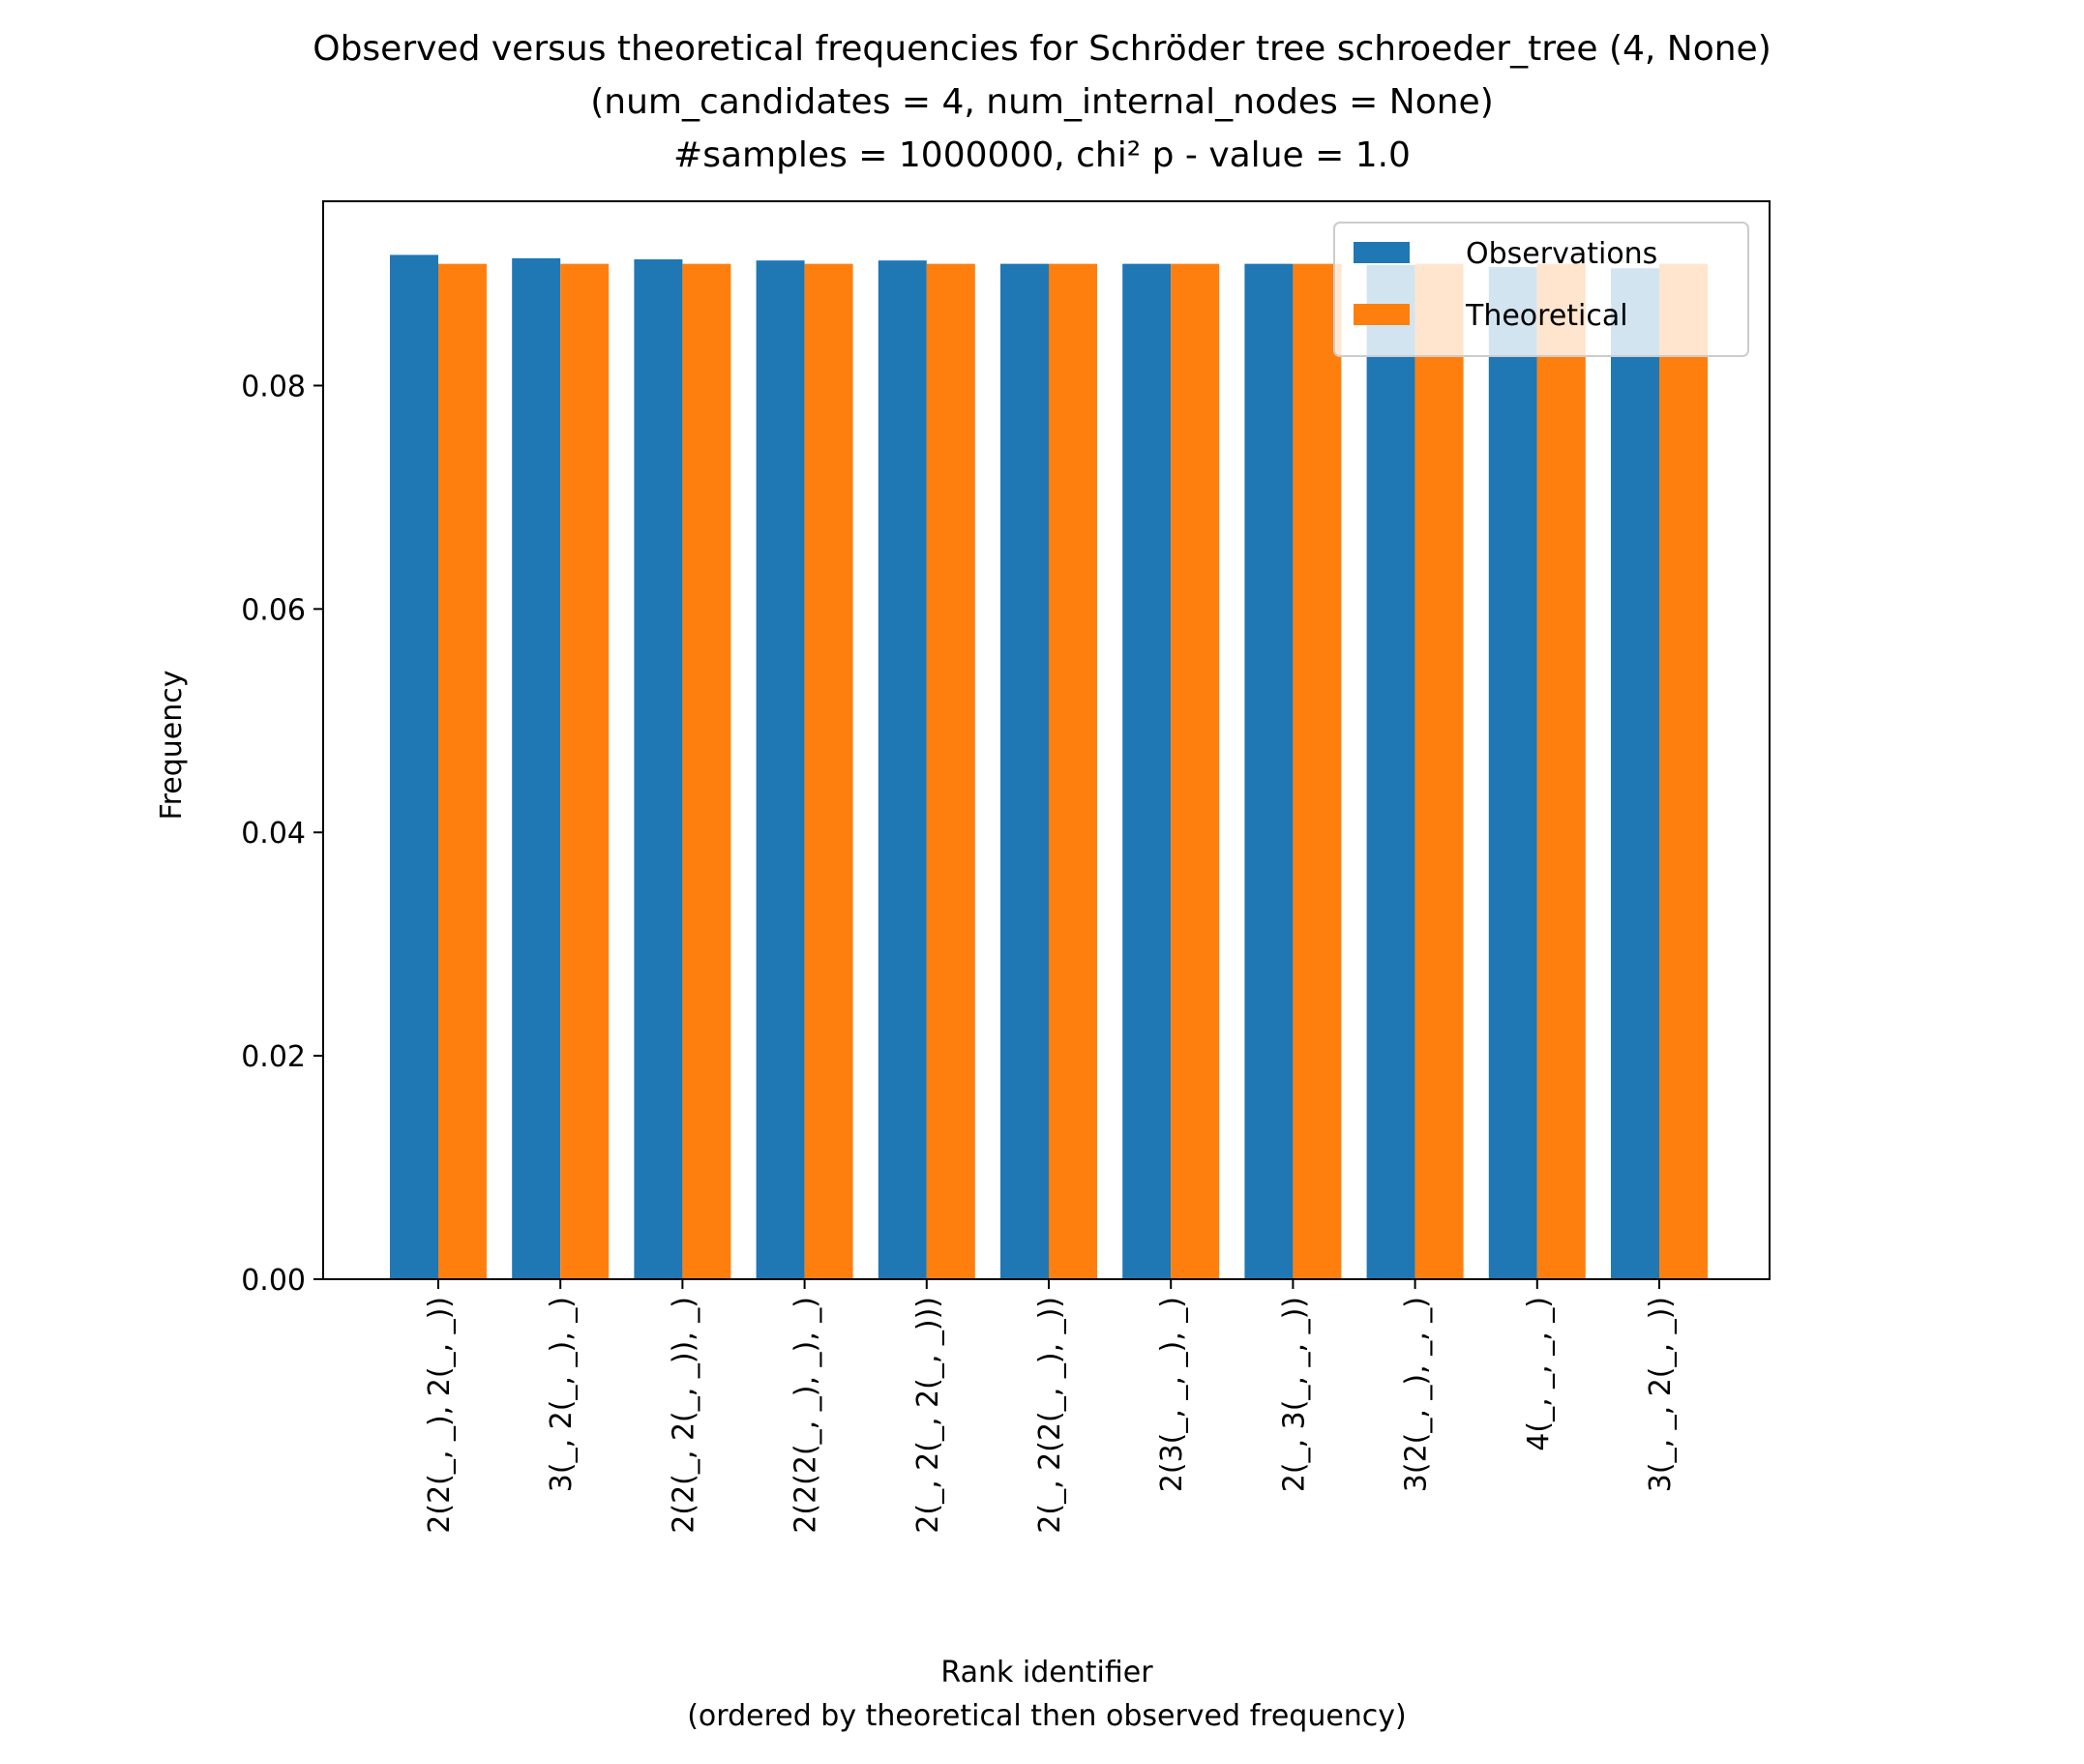 The image size is (2084, 1764). What do you see at coordinates (1172, 1394) in the screenshot?
I see `x-tick-label: 2(3(_, _, _), _)` at bounding box center [1172, 1394].